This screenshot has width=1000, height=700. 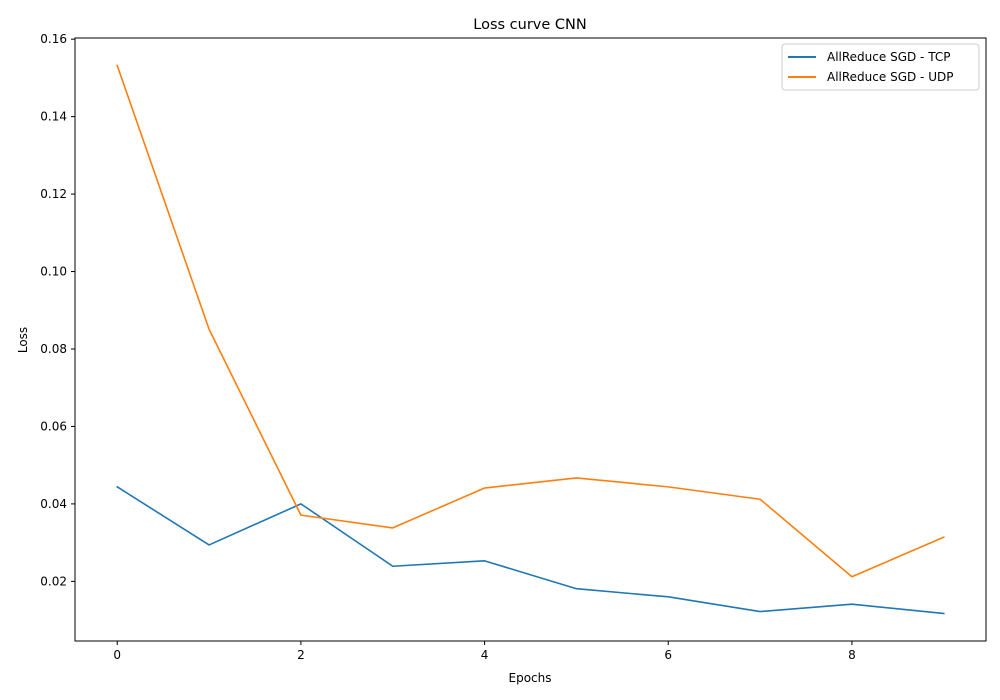 I want to click on x-axis-ticks: 0 2 4 6 8, so click(x=484, y=651).